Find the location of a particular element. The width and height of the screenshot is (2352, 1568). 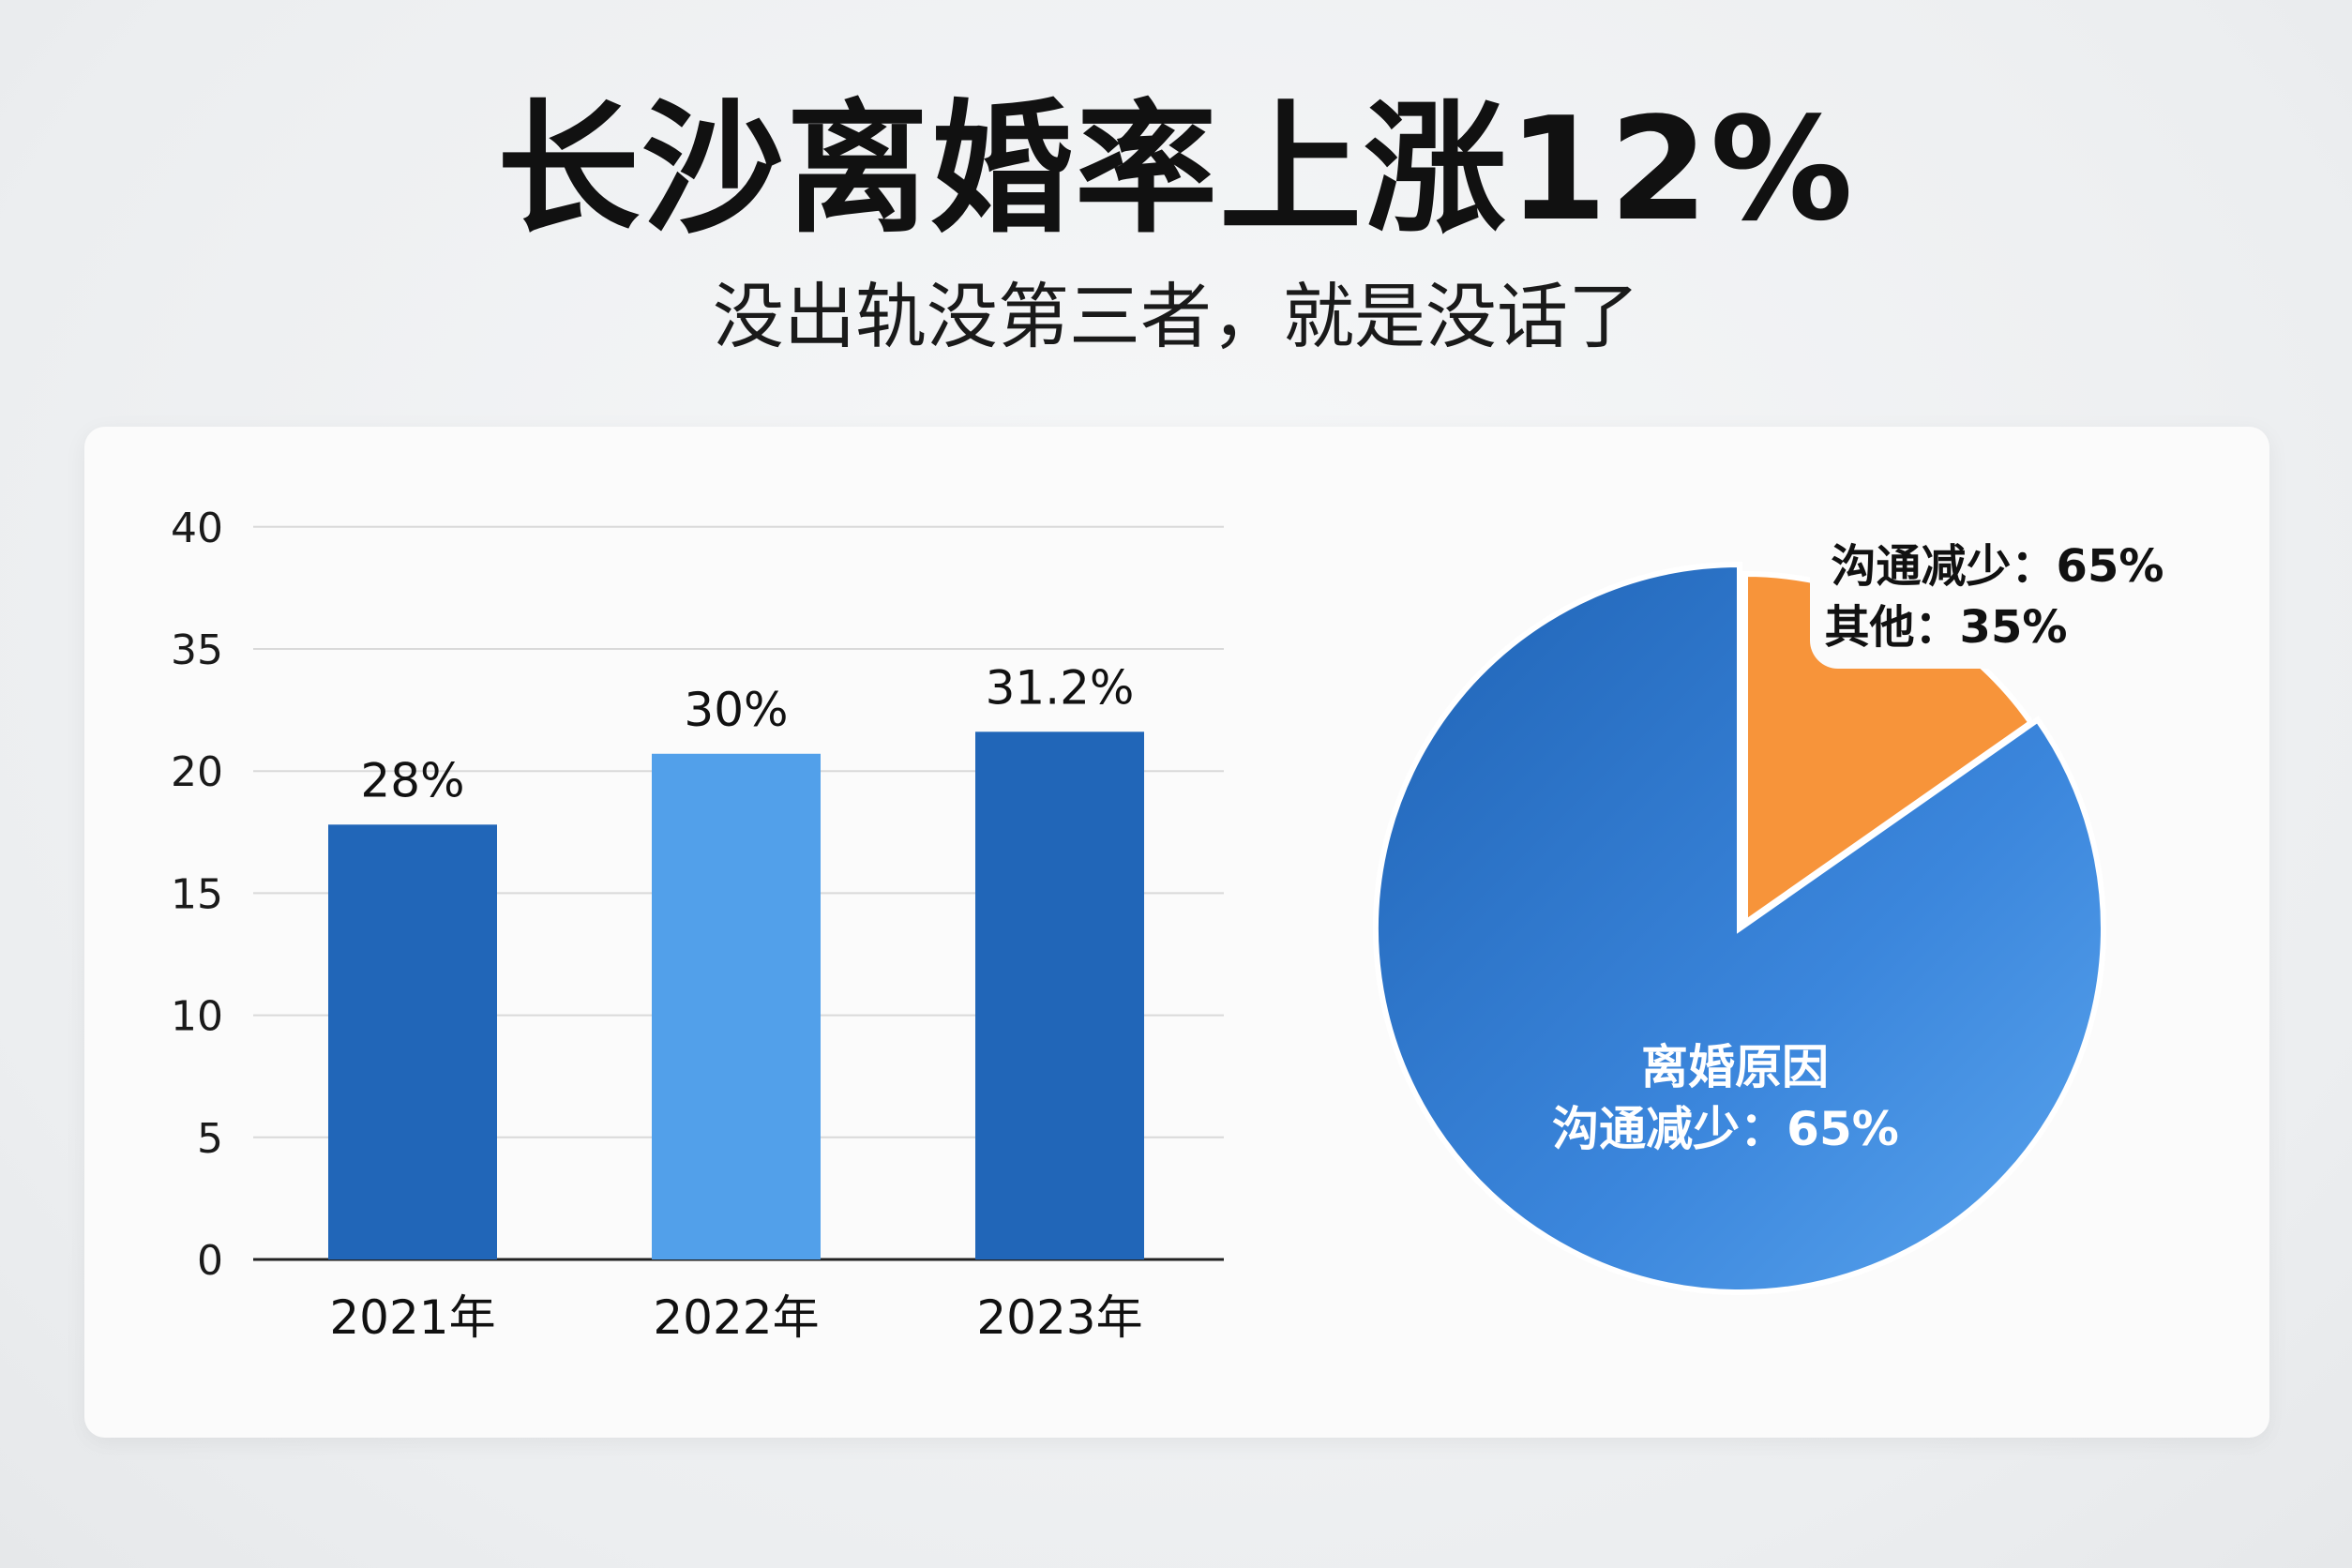

pie-inner-label-line: 沟通减少：65% is located at coordinates (1725, 1129).